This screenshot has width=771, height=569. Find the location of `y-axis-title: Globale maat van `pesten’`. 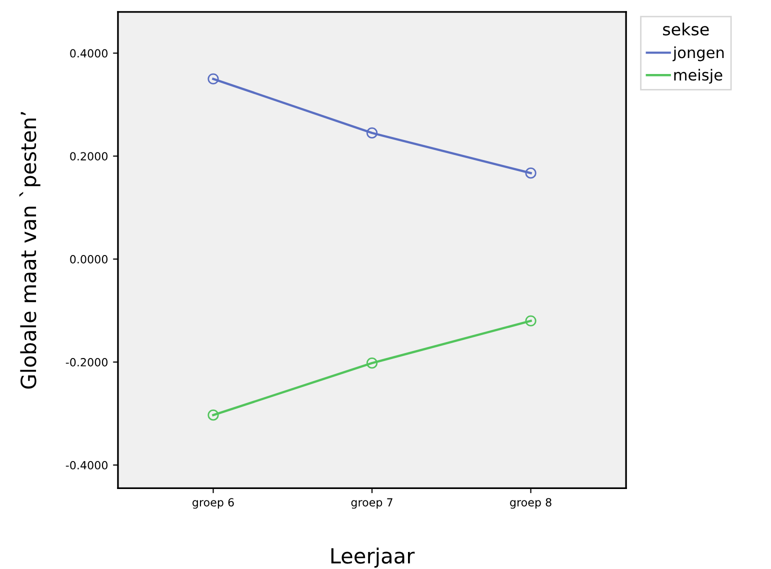

y-axis-title: Globale maat van `pesten’ is located at coordinates (29, 250).